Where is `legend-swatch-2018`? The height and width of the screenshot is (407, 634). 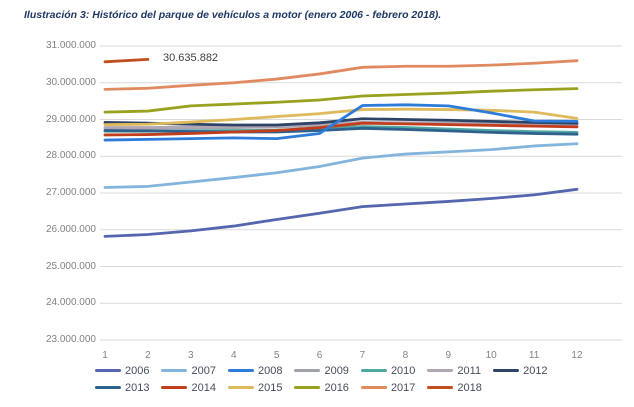
legend-swatch-2018 is located at coordinates (440, 387).